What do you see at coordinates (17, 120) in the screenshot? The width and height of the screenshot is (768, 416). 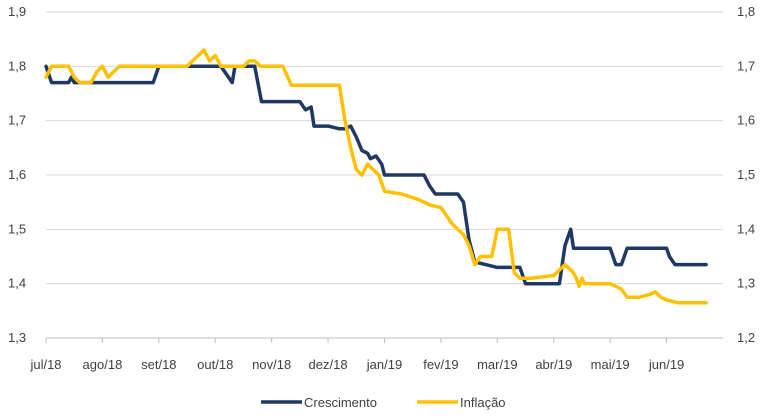 I see `left-tick-label: 1,7` at bounding box center [17, 120].